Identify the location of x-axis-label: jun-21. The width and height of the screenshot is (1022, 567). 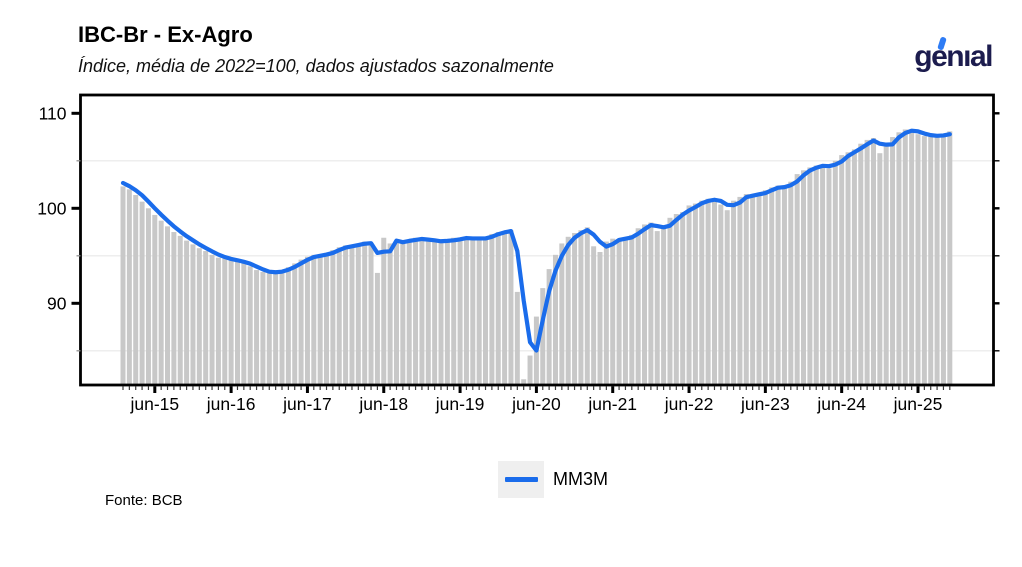
(612, 404).